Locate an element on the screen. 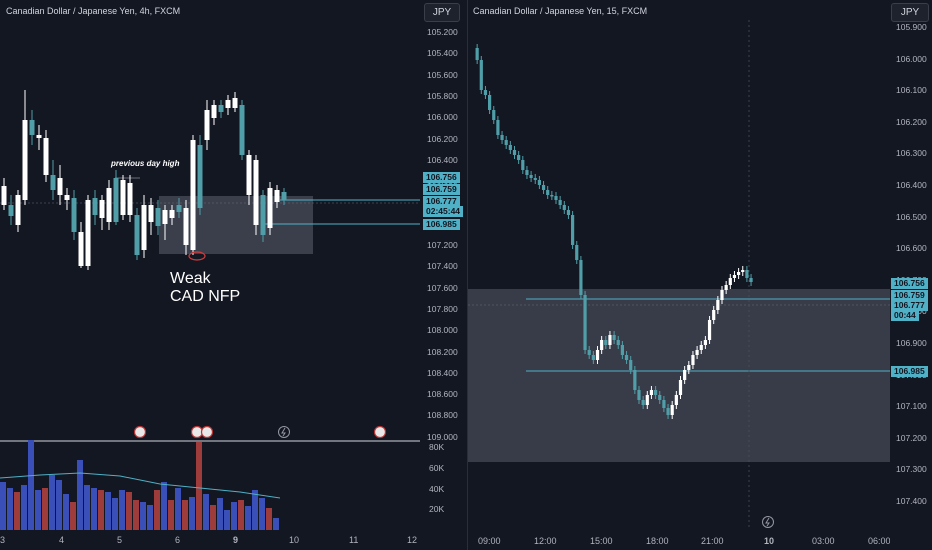 The height and width of the screenshot is (550, 932). right-currency-button: JPY is located at coordinates (910, 12).